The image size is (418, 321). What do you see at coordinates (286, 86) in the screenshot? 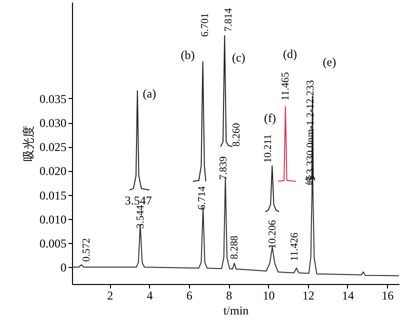
I see `annotation: 11.465` at bounding box center [286, 86].